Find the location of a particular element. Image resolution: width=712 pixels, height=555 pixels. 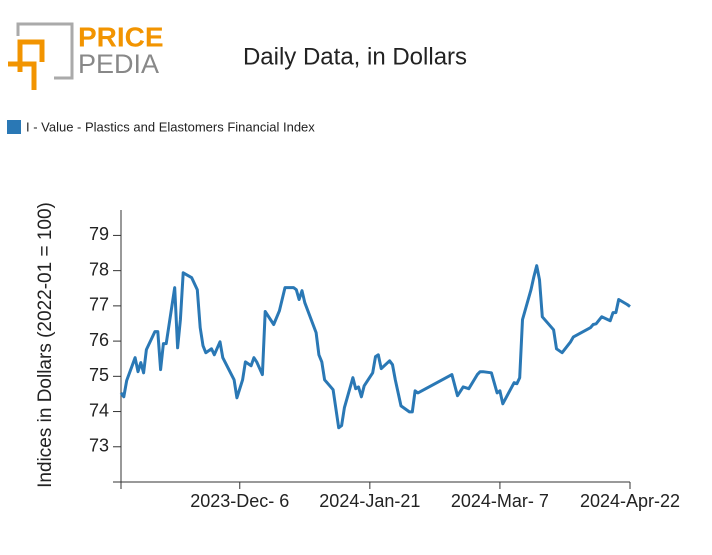

logo-text: PEDIA is located at coordinates (118, 64).